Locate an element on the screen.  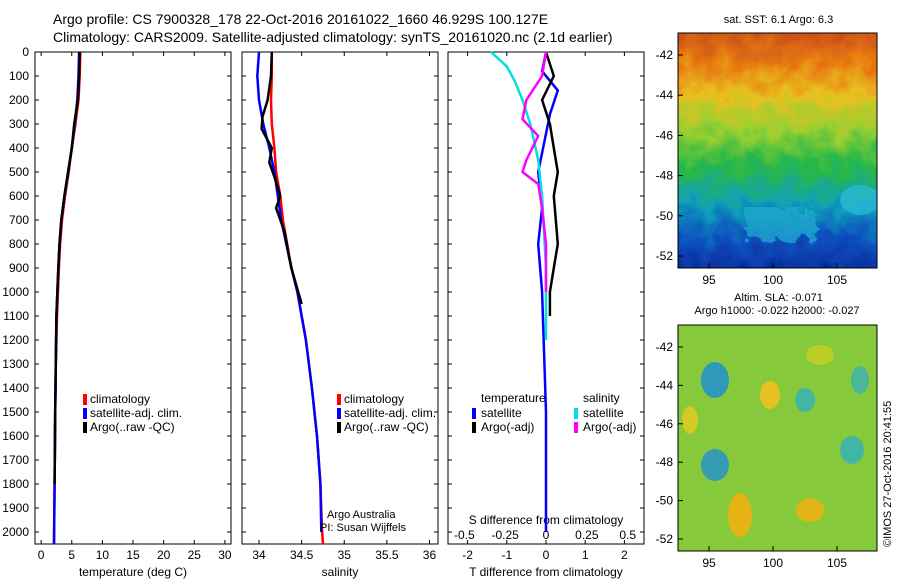
x-tick-label: 36 is located at coordinates (430, 555).